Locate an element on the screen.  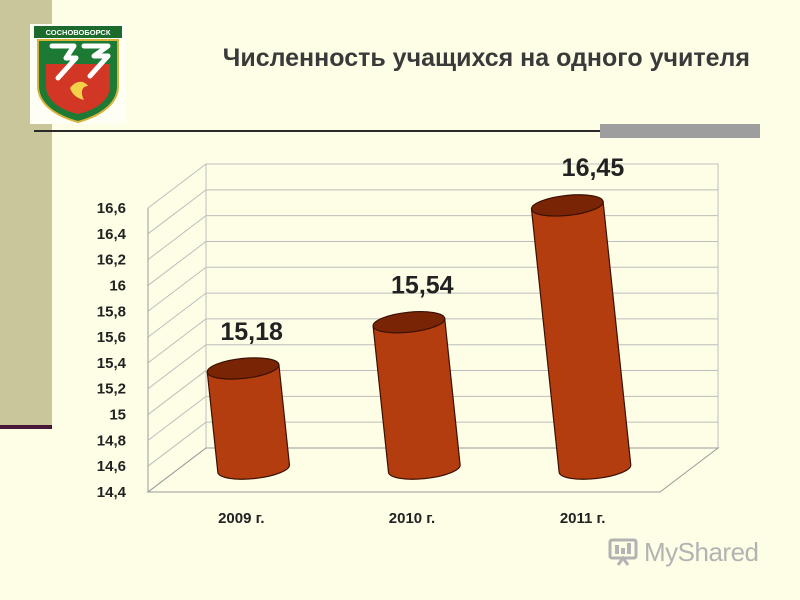
y-tick-label: 14,6 is located at coordinates (111, 466).